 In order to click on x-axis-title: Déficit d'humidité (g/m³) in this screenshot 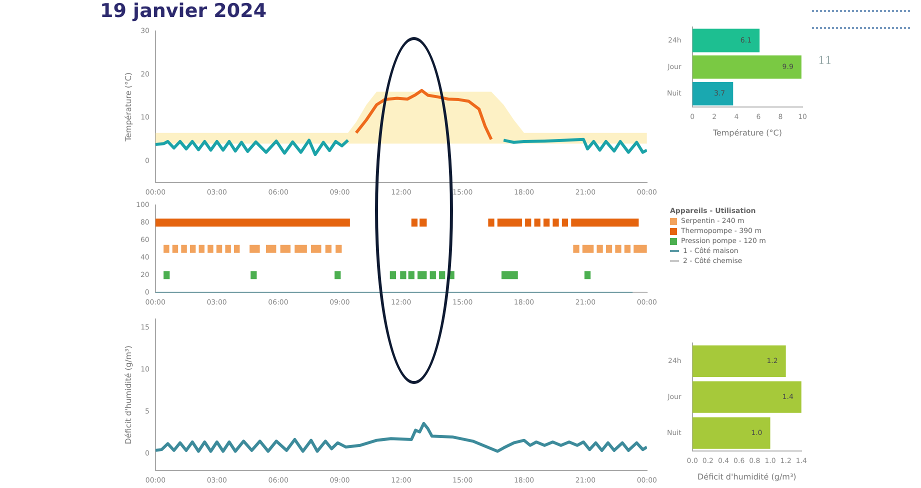, I will do `click(747, 477)`.